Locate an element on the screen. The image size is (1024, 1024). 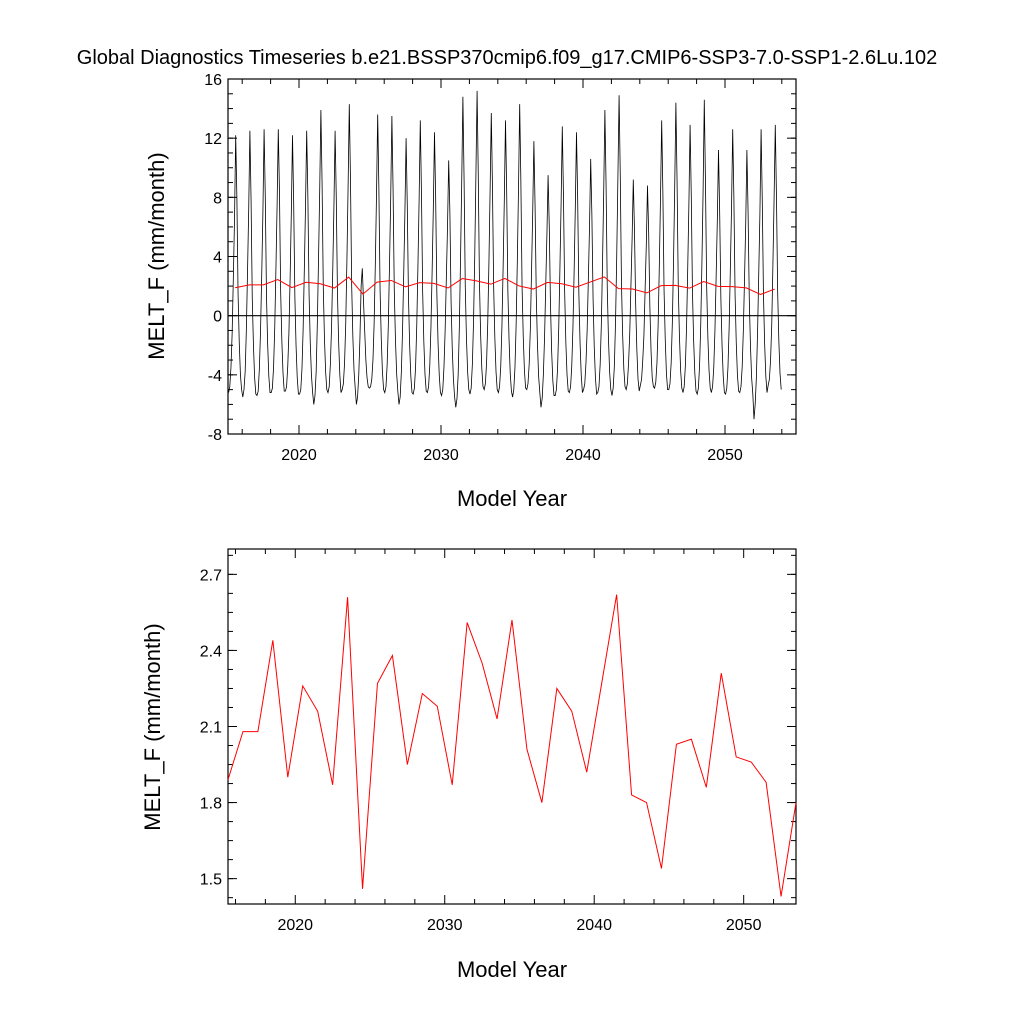
top-y-tick-label: -8 is located at coordinates (215, 435).